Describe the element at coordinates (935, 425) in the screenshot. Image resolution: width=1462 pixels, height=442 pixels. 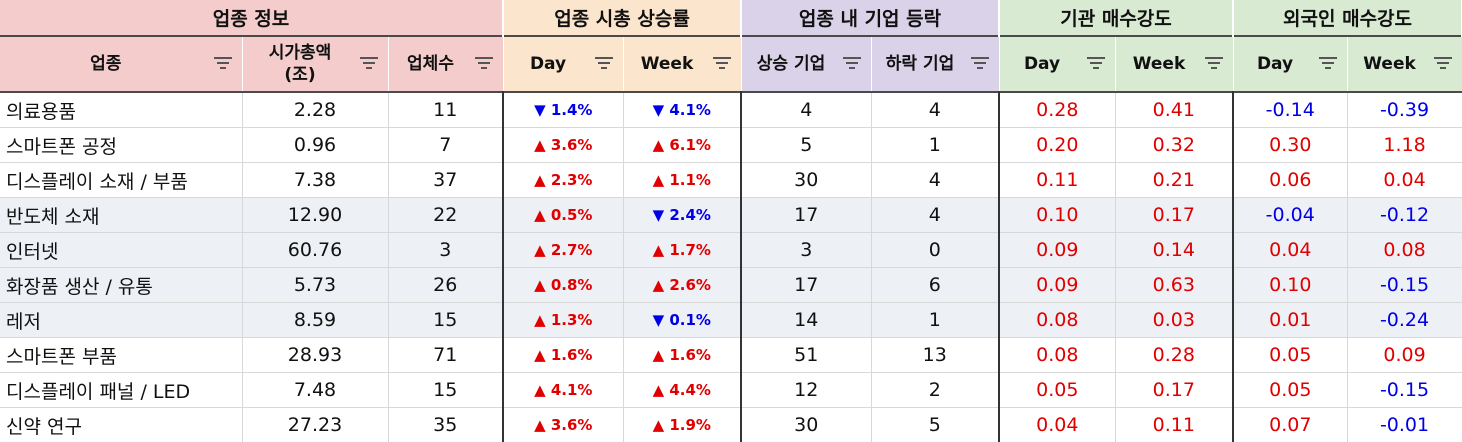
I see `cell-falling: 5` at that location.